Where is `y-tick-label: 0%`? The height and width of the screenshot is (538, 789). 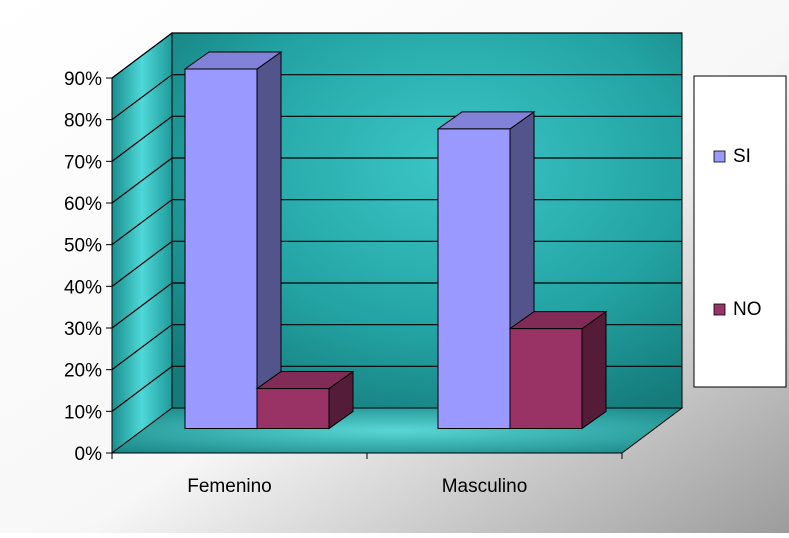 y-tick-label: 0% is located at coordinates (89, 454).